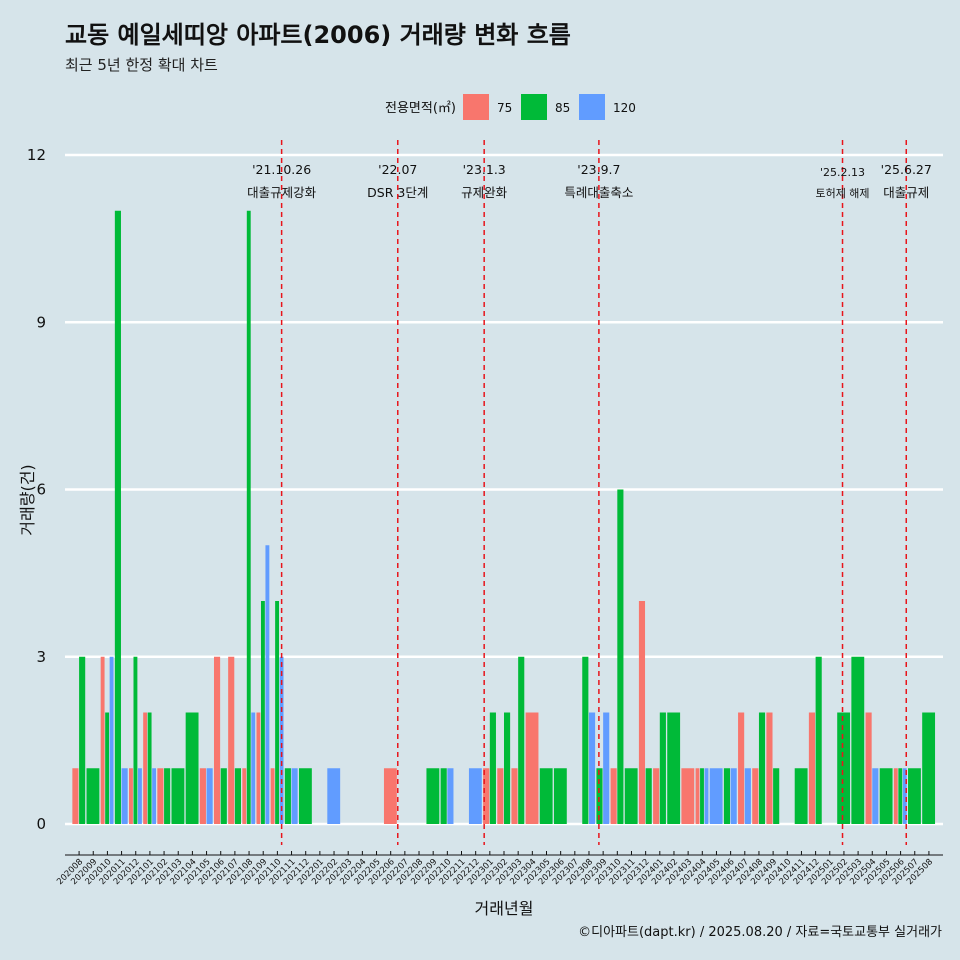 The image size is (960, 960). Describe the element at coordinates (842, 172) in the screenshot. I see `event-date: '25.2.13` at that location.